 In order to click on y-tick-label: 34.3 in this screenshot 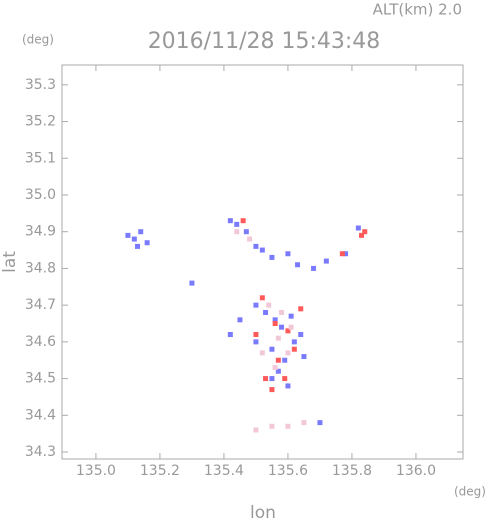, I will do `click(40, 452)`.